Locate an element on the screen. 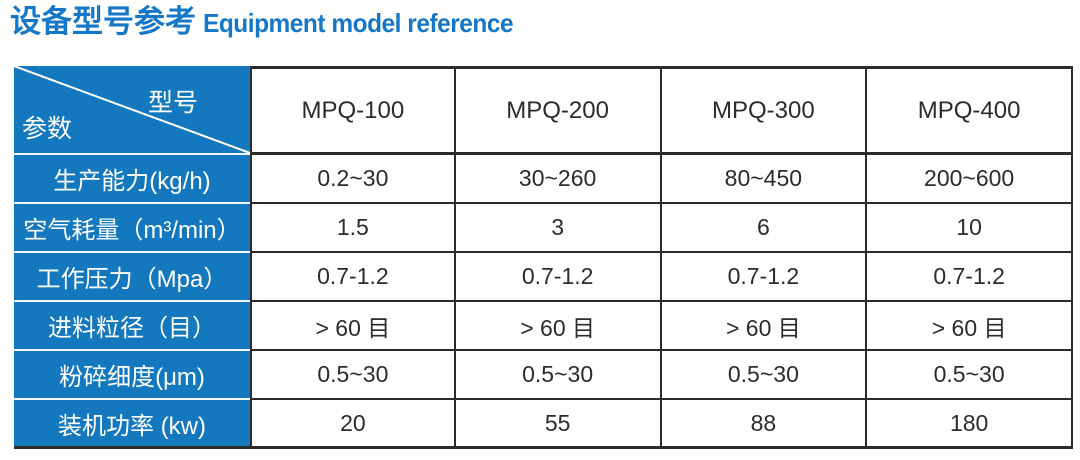  table-cell: 200~600 is located at coordinates (970, 179).